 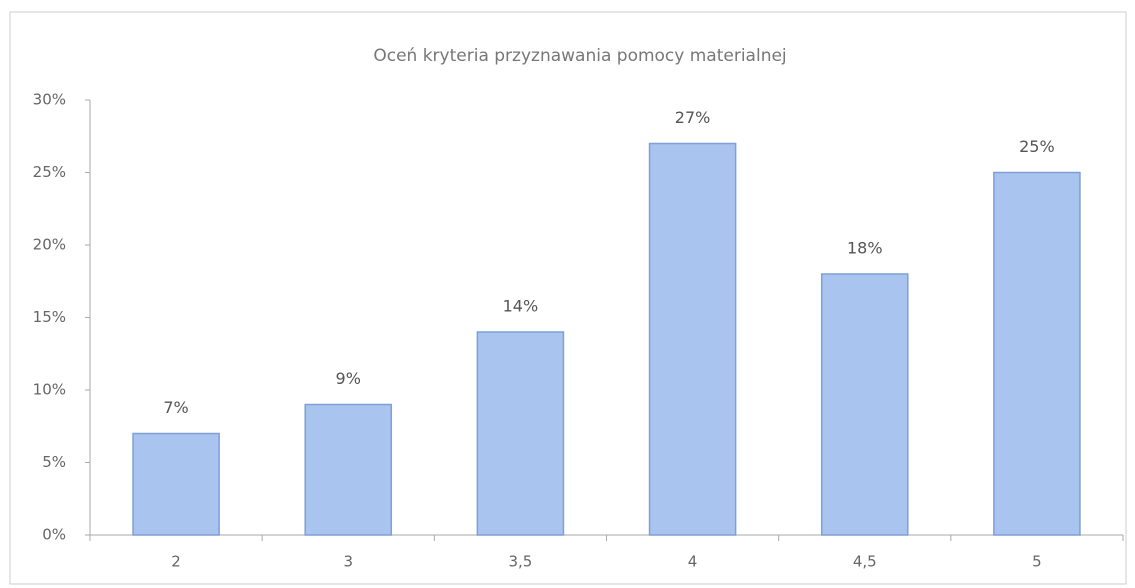 What do you see at coordinates (865, 562) in the screenshot?
I see `x-tick-label: 4,5` at bounding box center [865, 562].